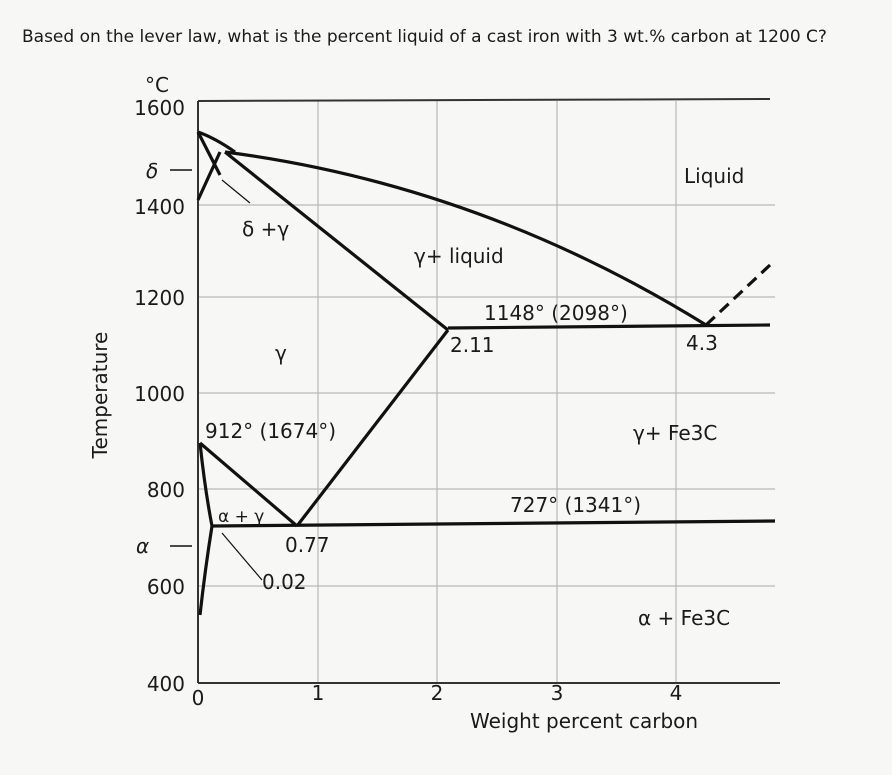 This screenshot has height=775, width=892. Describe the element at coordinates (484, 100) in the screenshot. I see `top-line` at that location.